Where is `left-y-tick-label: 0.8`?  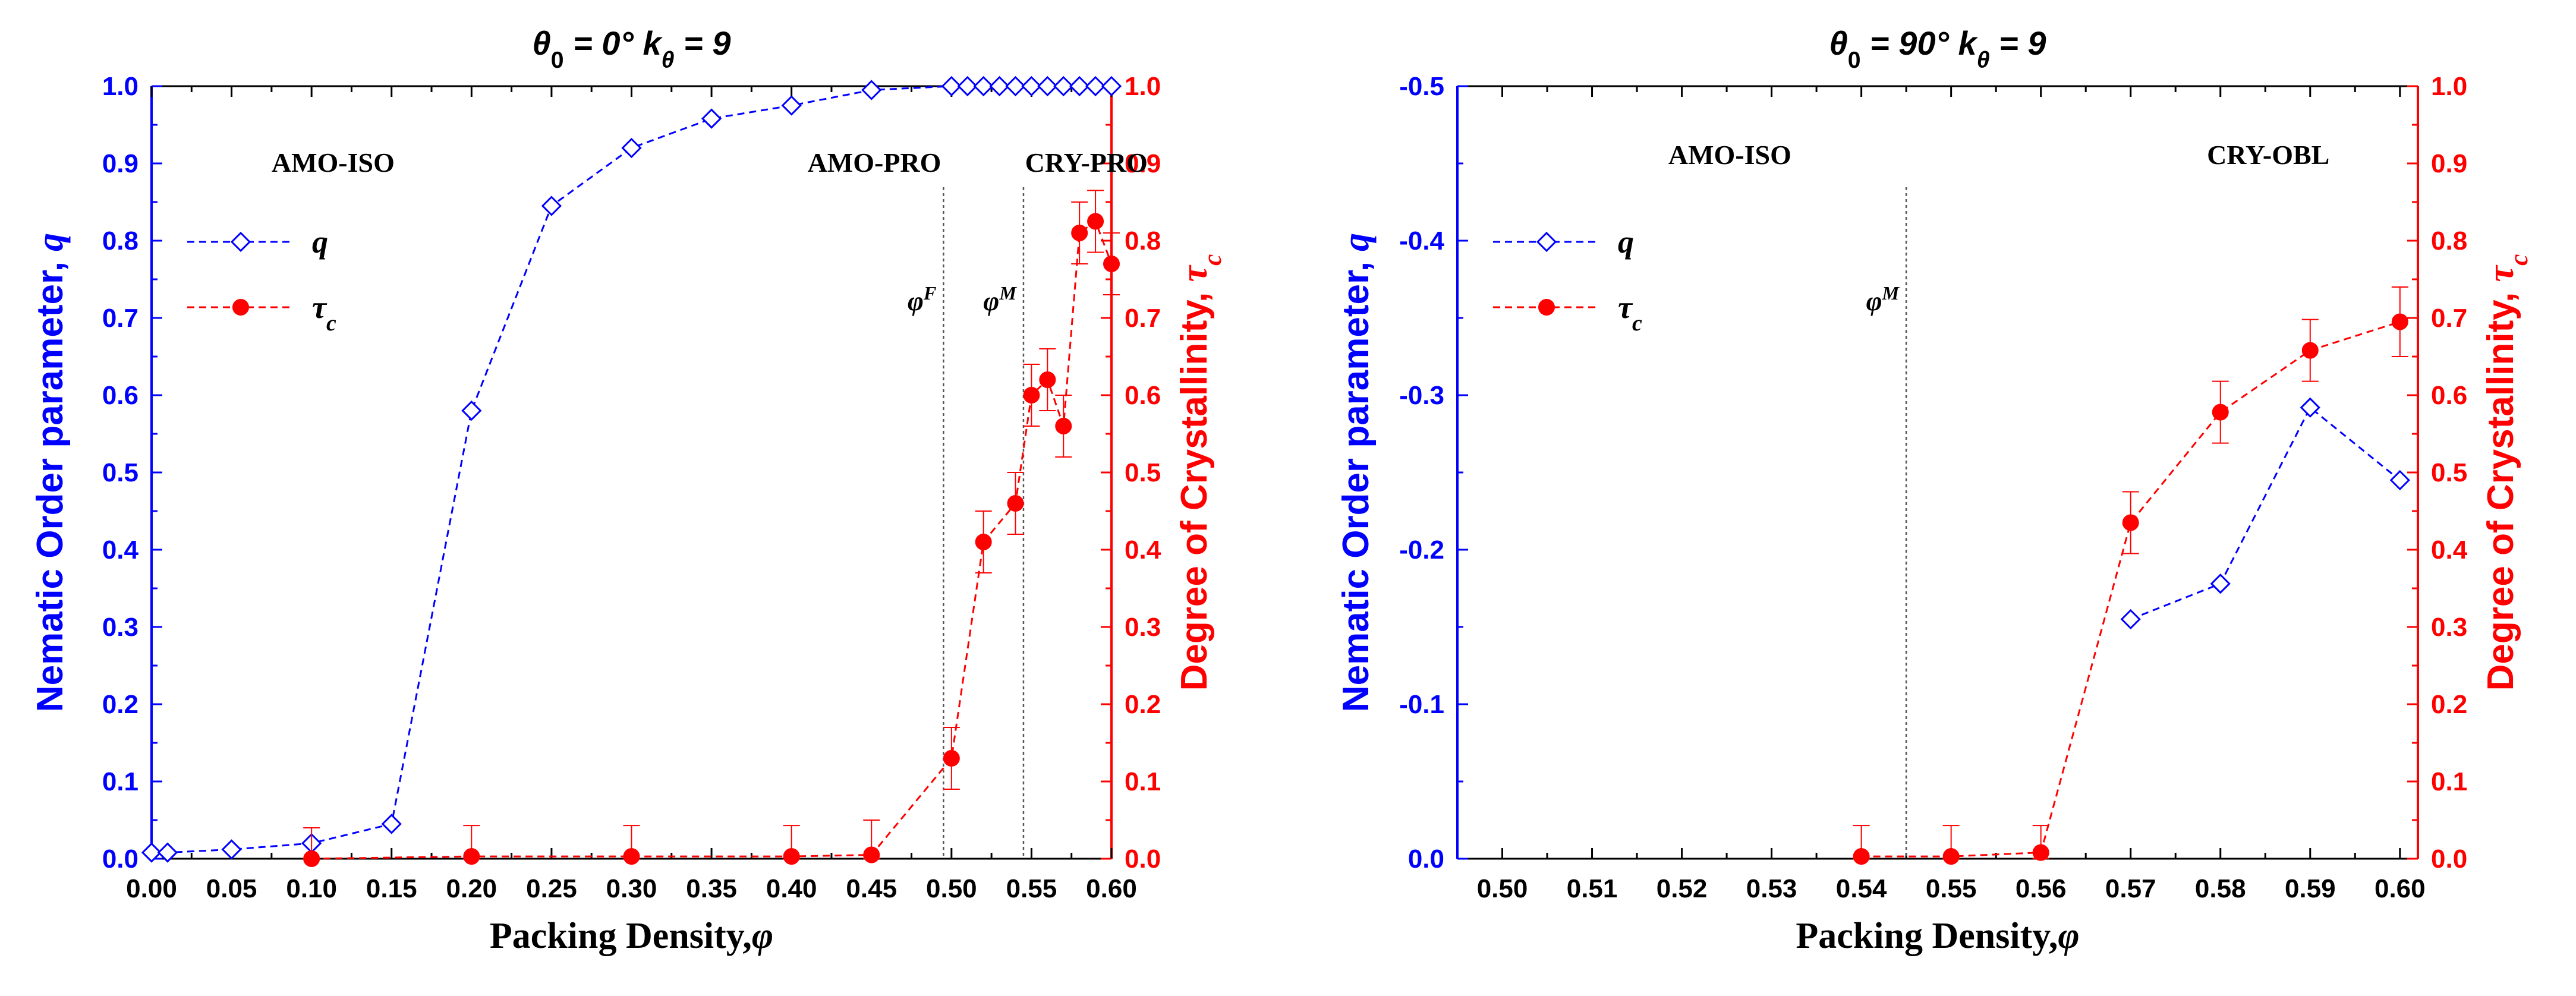 left-y-tick-label: 0.8 is located at coordinates (120, 241).